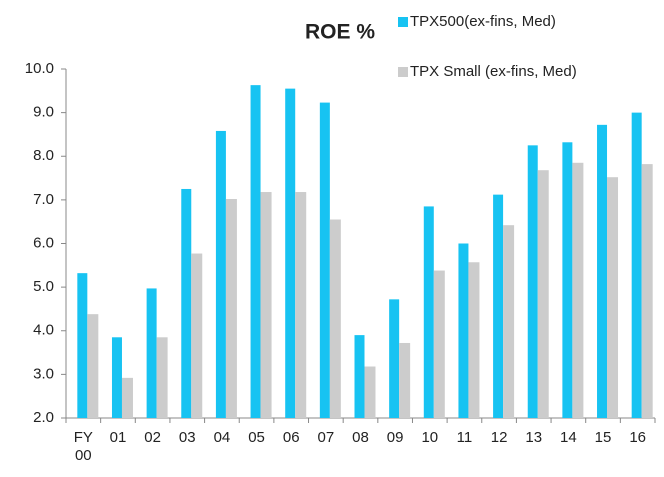 This screenshot has width=664, height=477. Describe the element at coordinates (39, 68) in the screenshot. I see `y-tick-label: 10.0` at that location.